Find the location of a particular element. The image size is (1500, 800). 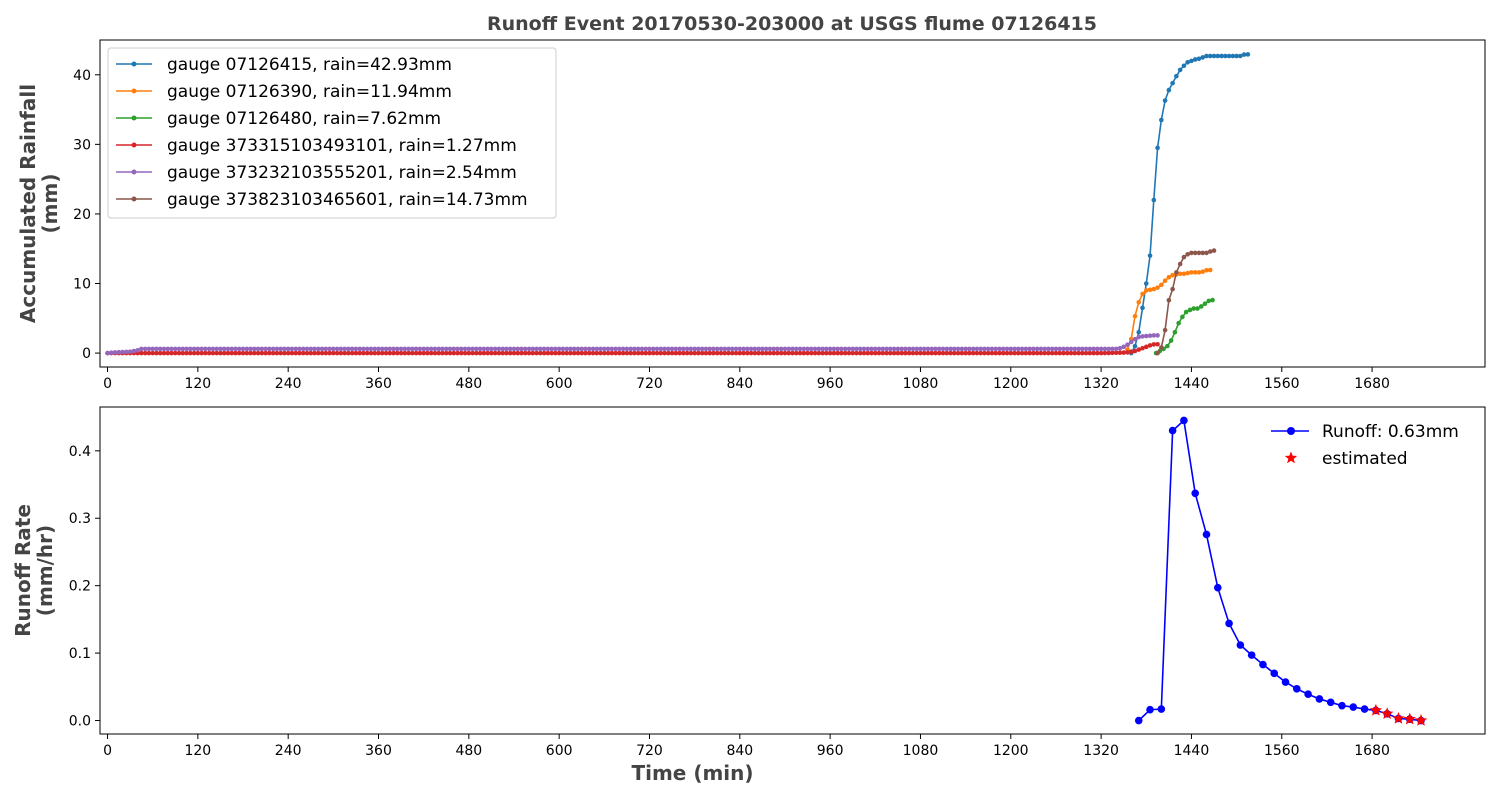

x-tick-label: 1560 is located at coordinates (1282, 751).